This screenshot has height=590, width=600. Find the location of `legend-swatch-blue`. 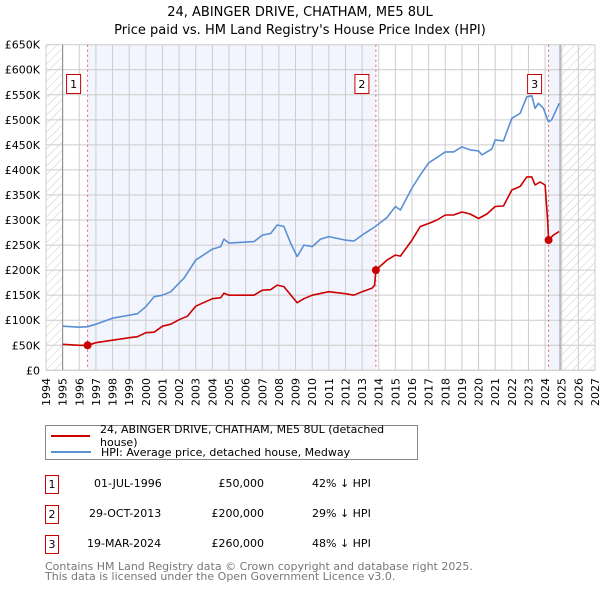

legend-swatch-blue is located at coordinates (71, 452).